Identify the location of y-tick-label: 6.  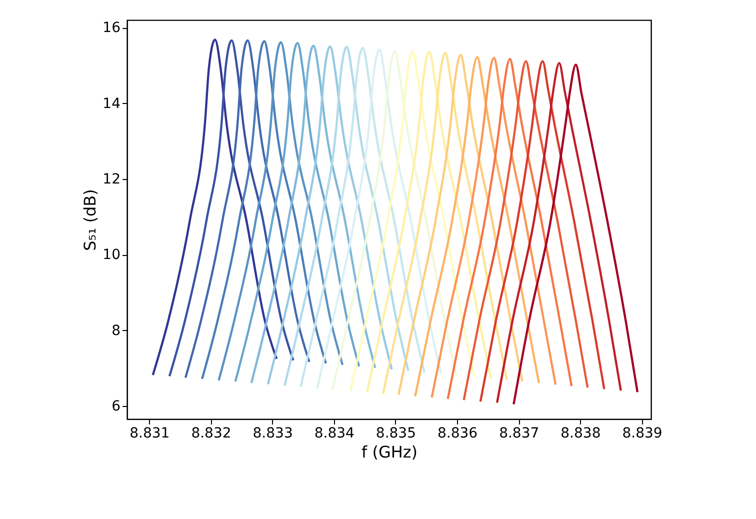
(116, 406).